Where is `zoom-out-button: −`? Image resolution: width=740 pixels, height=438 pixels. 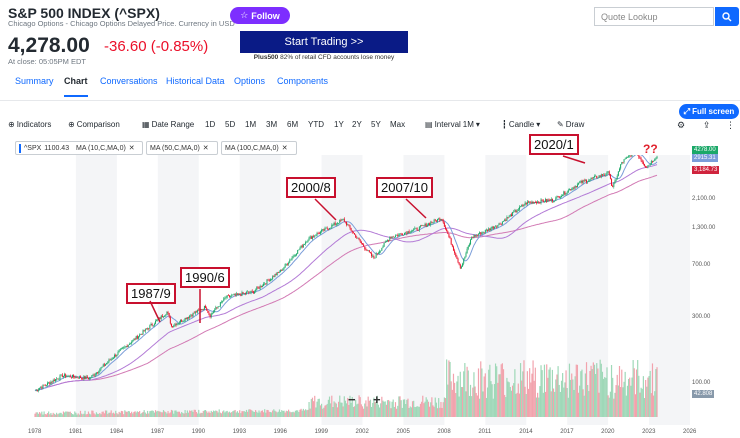
zoom-out-button: − is located at coordinates (352, 399).